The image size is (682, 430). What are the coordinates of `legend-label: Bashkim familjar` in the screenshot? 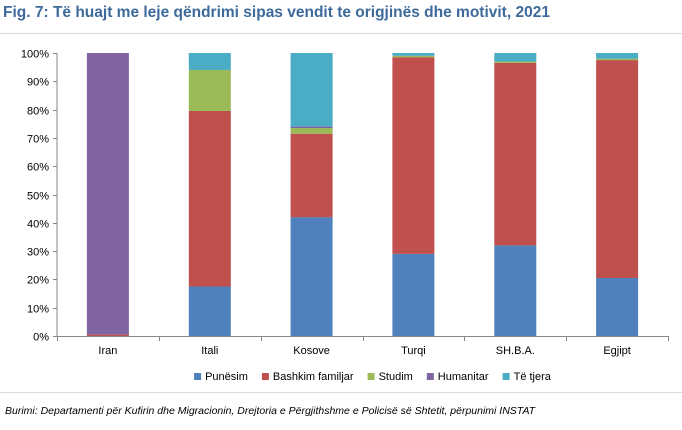 It's located at (313, 377).